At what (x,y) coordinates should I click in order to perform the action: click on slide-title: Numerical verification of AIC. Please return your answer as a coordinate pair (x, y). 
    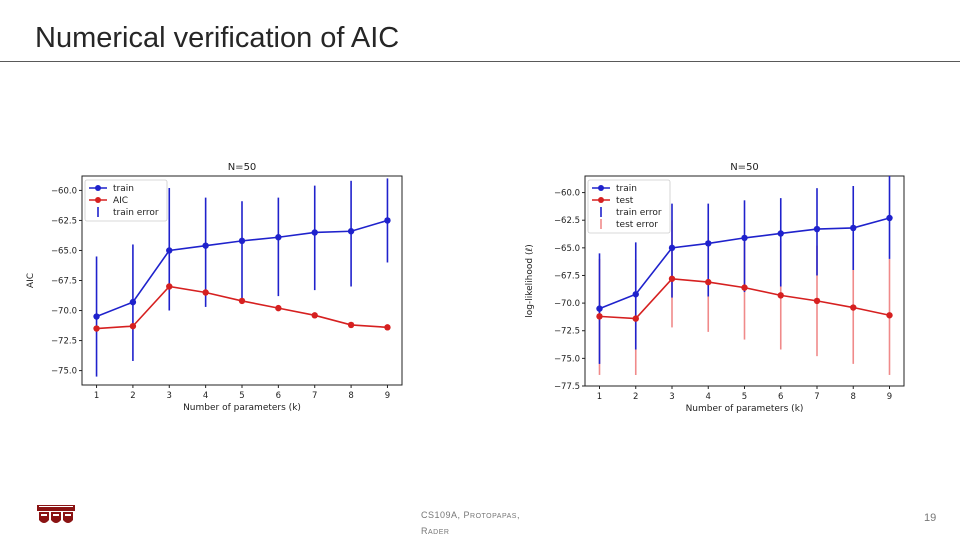
    Looking at the image, I should click on (217, 38).